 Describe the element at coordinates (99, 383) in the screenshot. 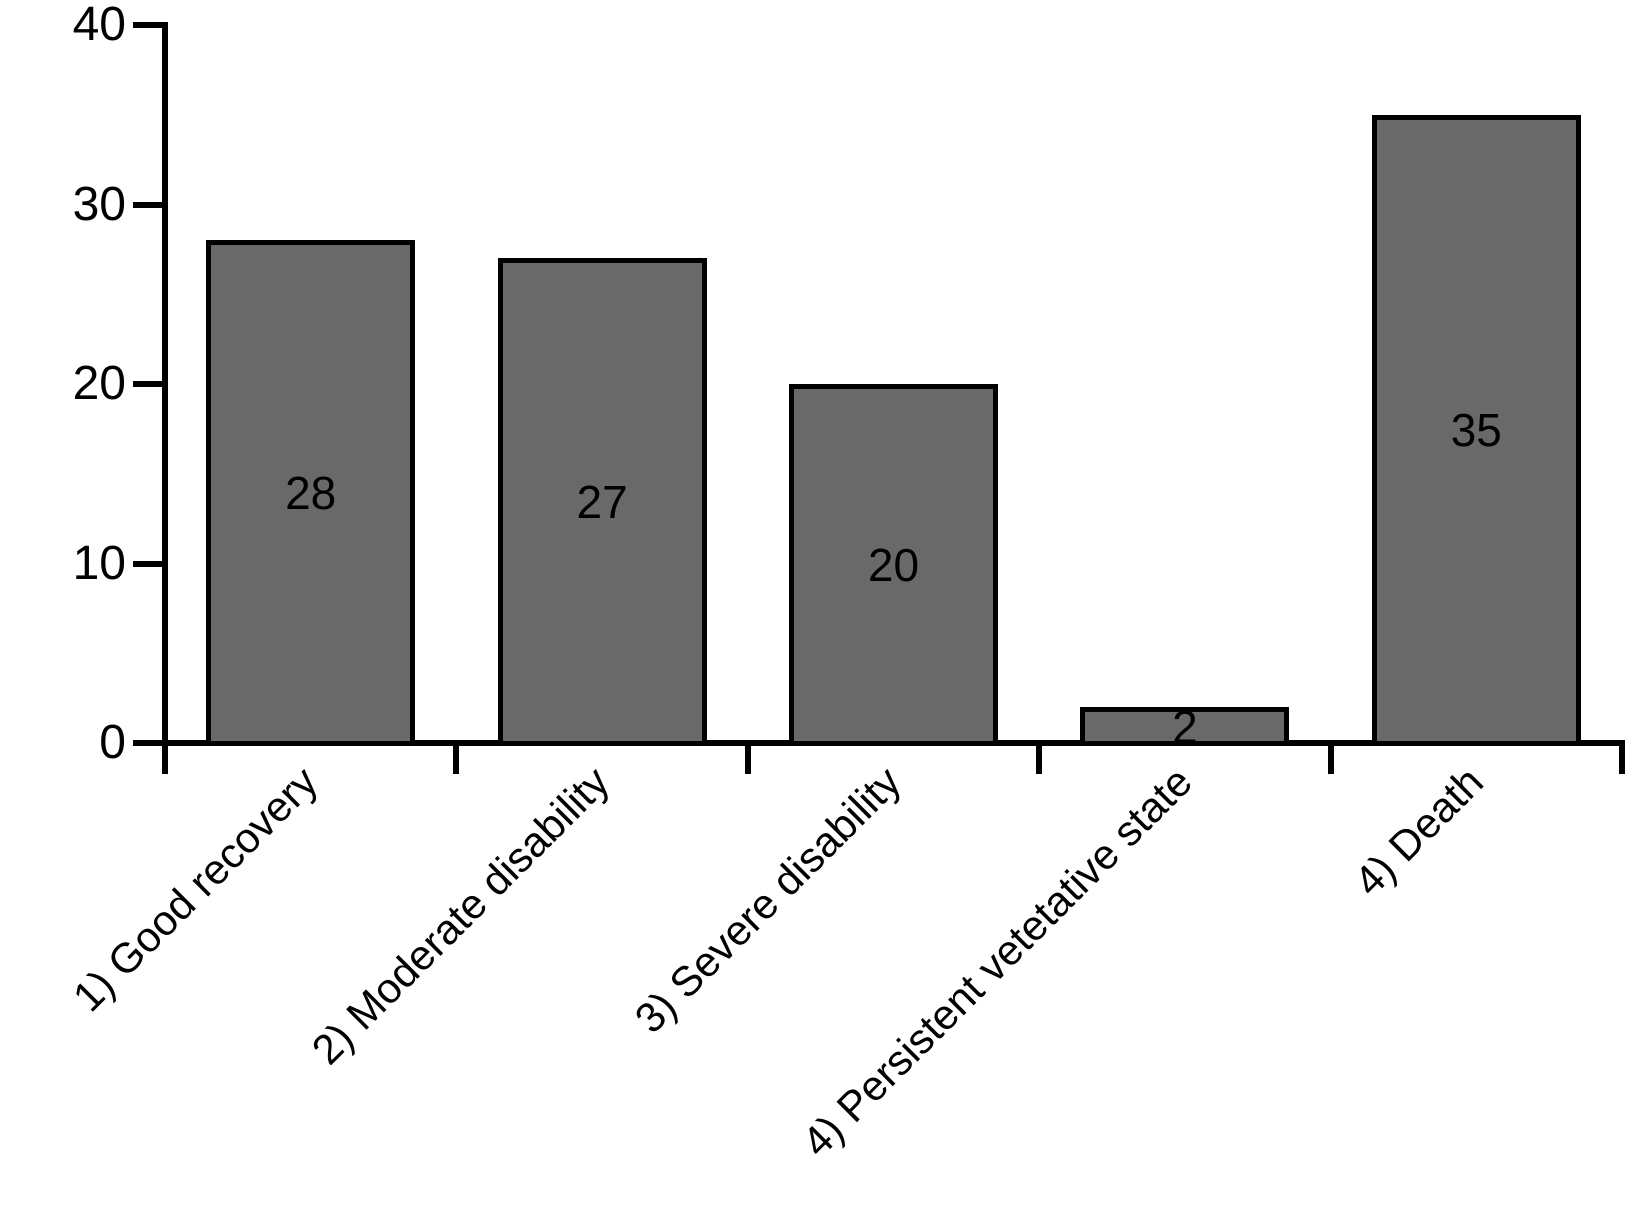

I see `y-tick-label: 20` at that location.